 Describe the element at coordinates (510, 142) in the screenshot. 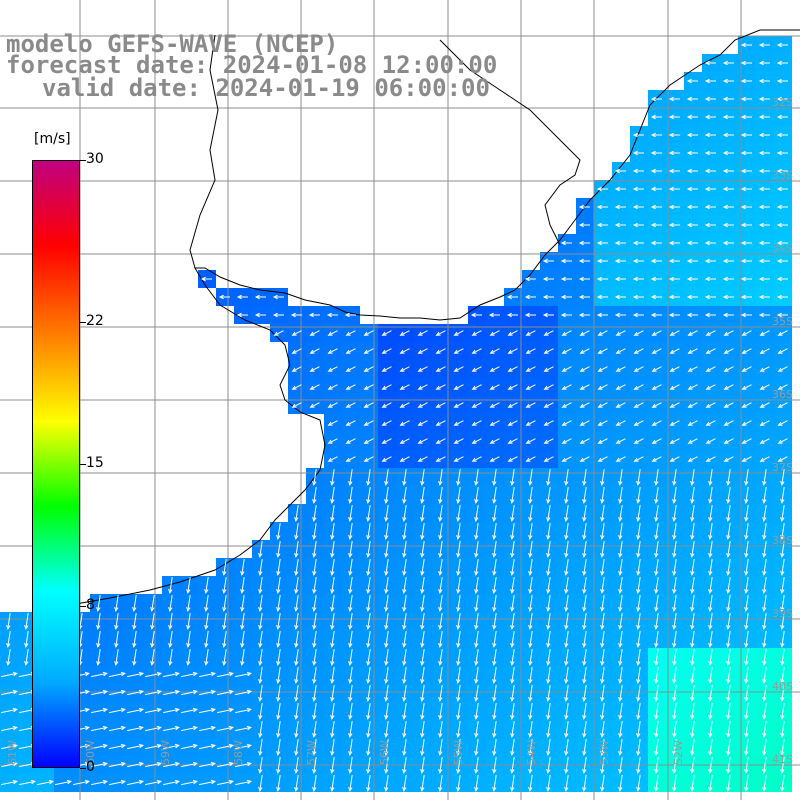

I see `border-outline` at that location.